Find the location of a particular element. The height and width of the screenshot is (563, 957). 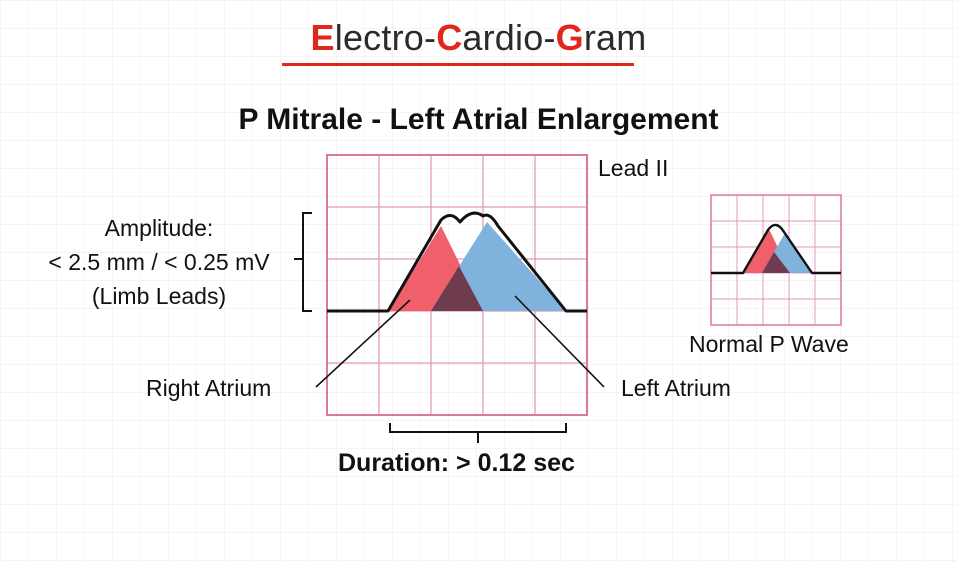

amplitude-title: Amplitude: is located at coordinates (159, 228).